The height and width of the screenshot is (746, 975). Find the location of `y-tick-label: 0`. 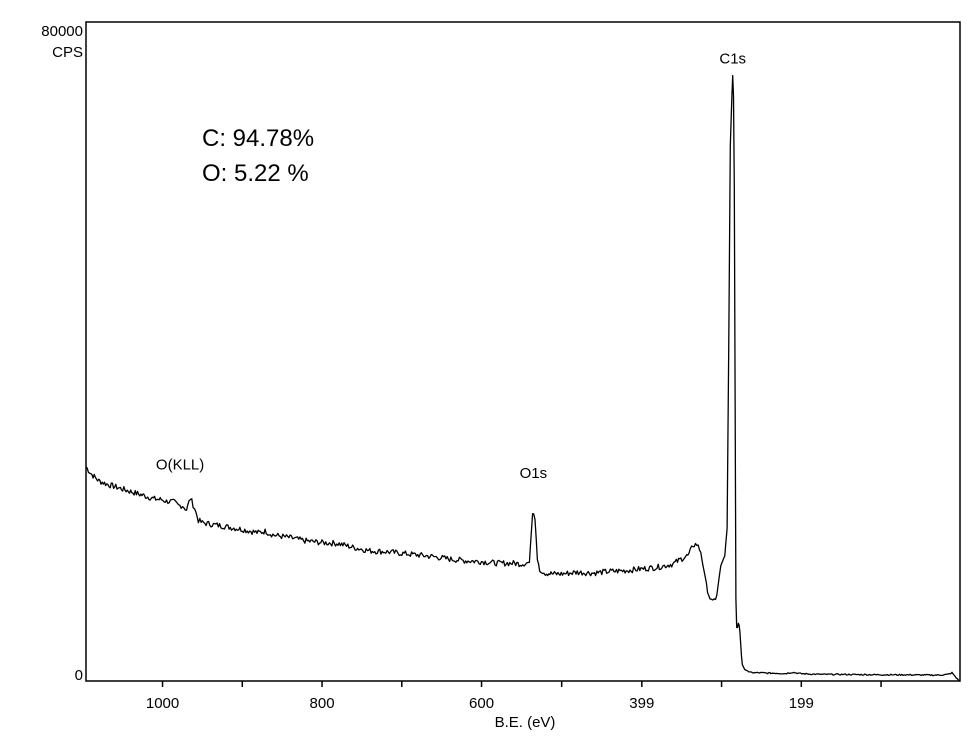

y-tick-label: 0 is located at coordinates (79, 675).